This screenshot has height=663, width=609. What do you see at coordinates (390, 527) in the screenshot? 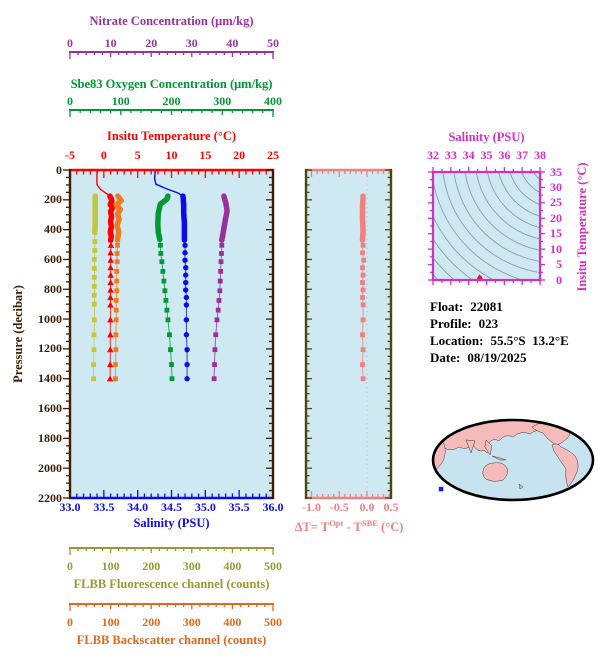
I see `delta-title-post: (°C)` at bounding box center [390, 527].